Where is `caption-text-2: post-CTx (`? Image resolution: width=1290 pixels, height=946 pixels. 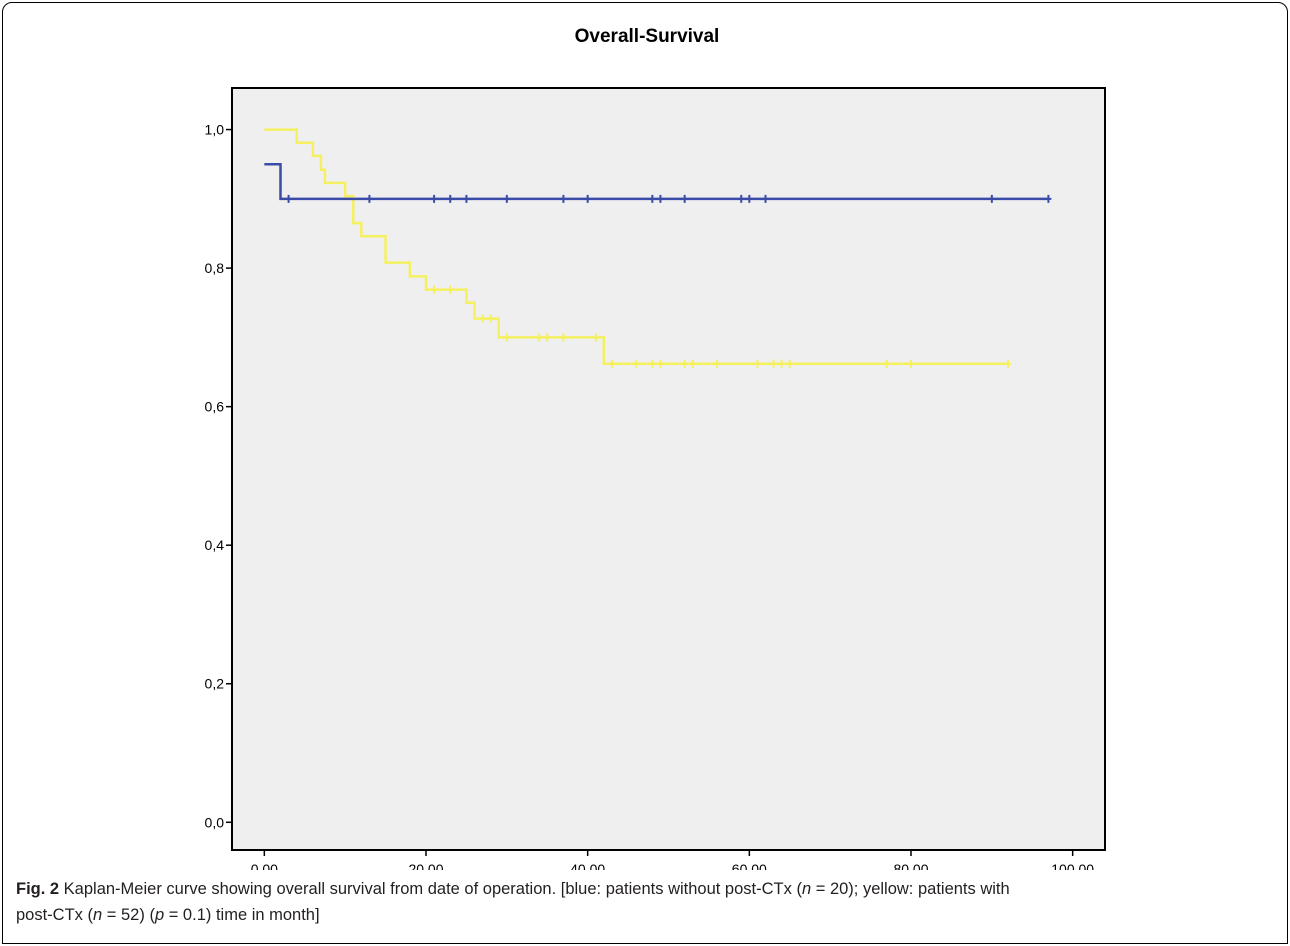
caption-text-2: post-CTx ( is located at coordinates (55, 915).